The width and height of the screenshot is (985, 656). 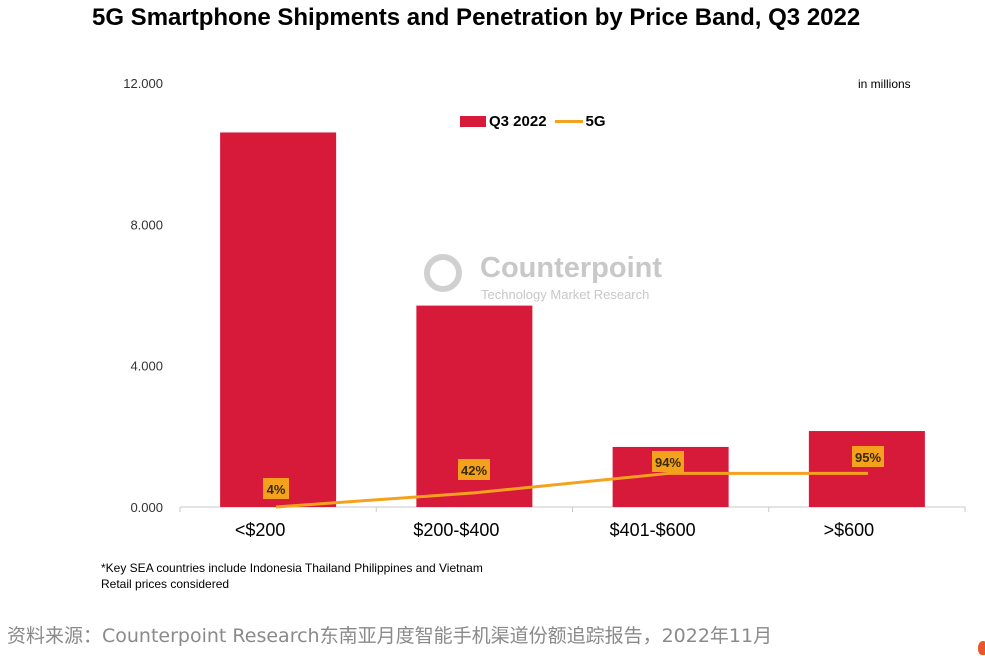 What do you see at coordinates (568, 121) in the screenshot?
I see `legend-line-swatch` at bounding box center [568, 121].